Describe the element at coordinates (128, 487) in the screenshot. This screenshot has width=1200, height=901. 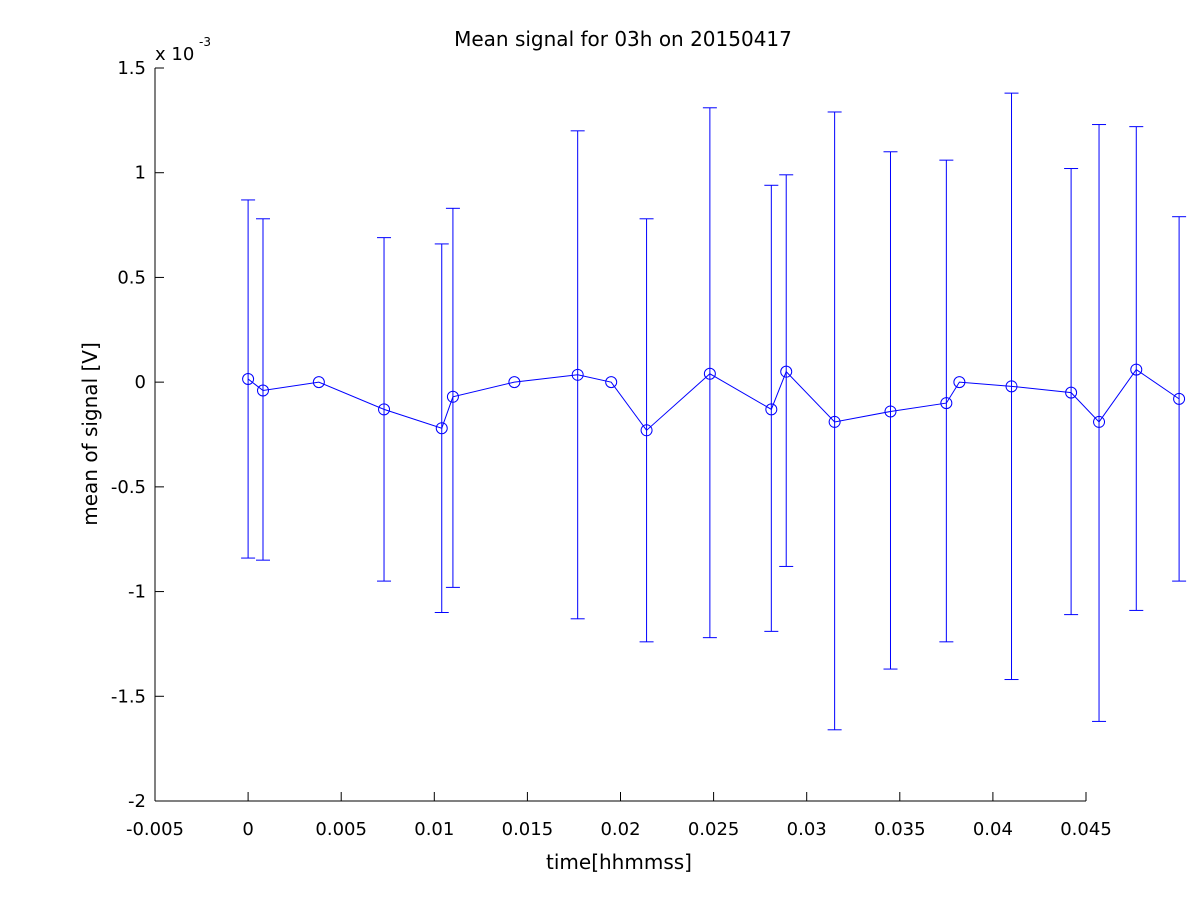
I see `y-tick-label: -0.5` at that location.